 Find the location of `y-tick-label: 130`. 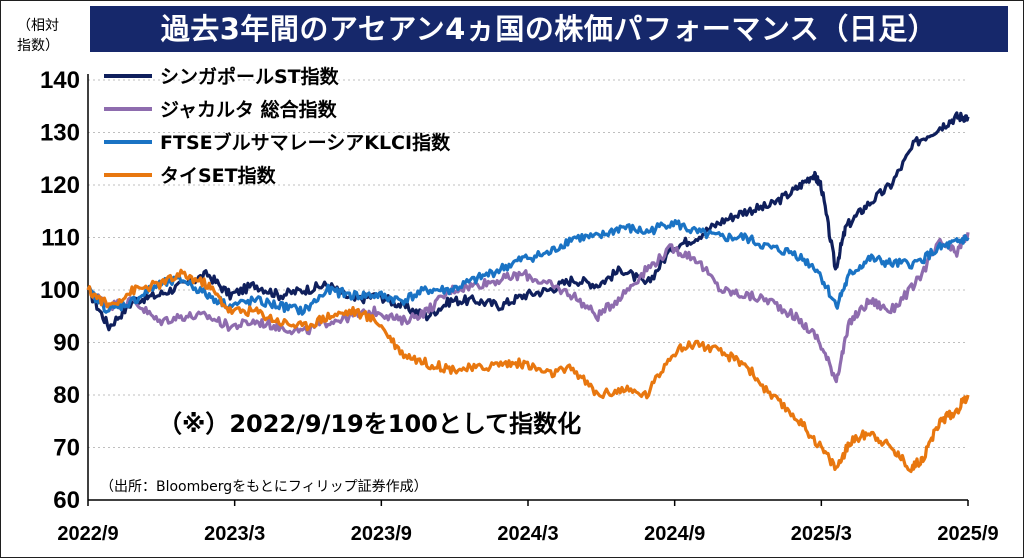

y-tick-label: 130 is located at coordinates (60, 133).